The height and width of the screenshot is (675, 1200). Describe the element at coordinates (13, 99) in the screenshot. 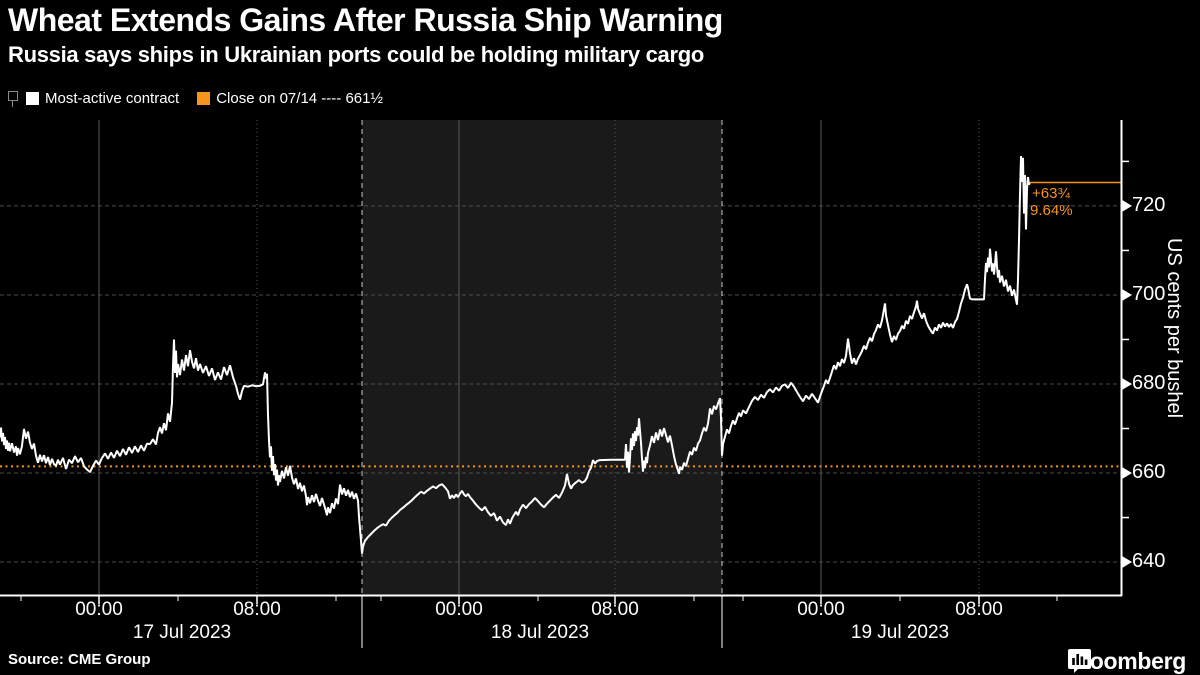

I see `annotation-pin-icon` at that location.